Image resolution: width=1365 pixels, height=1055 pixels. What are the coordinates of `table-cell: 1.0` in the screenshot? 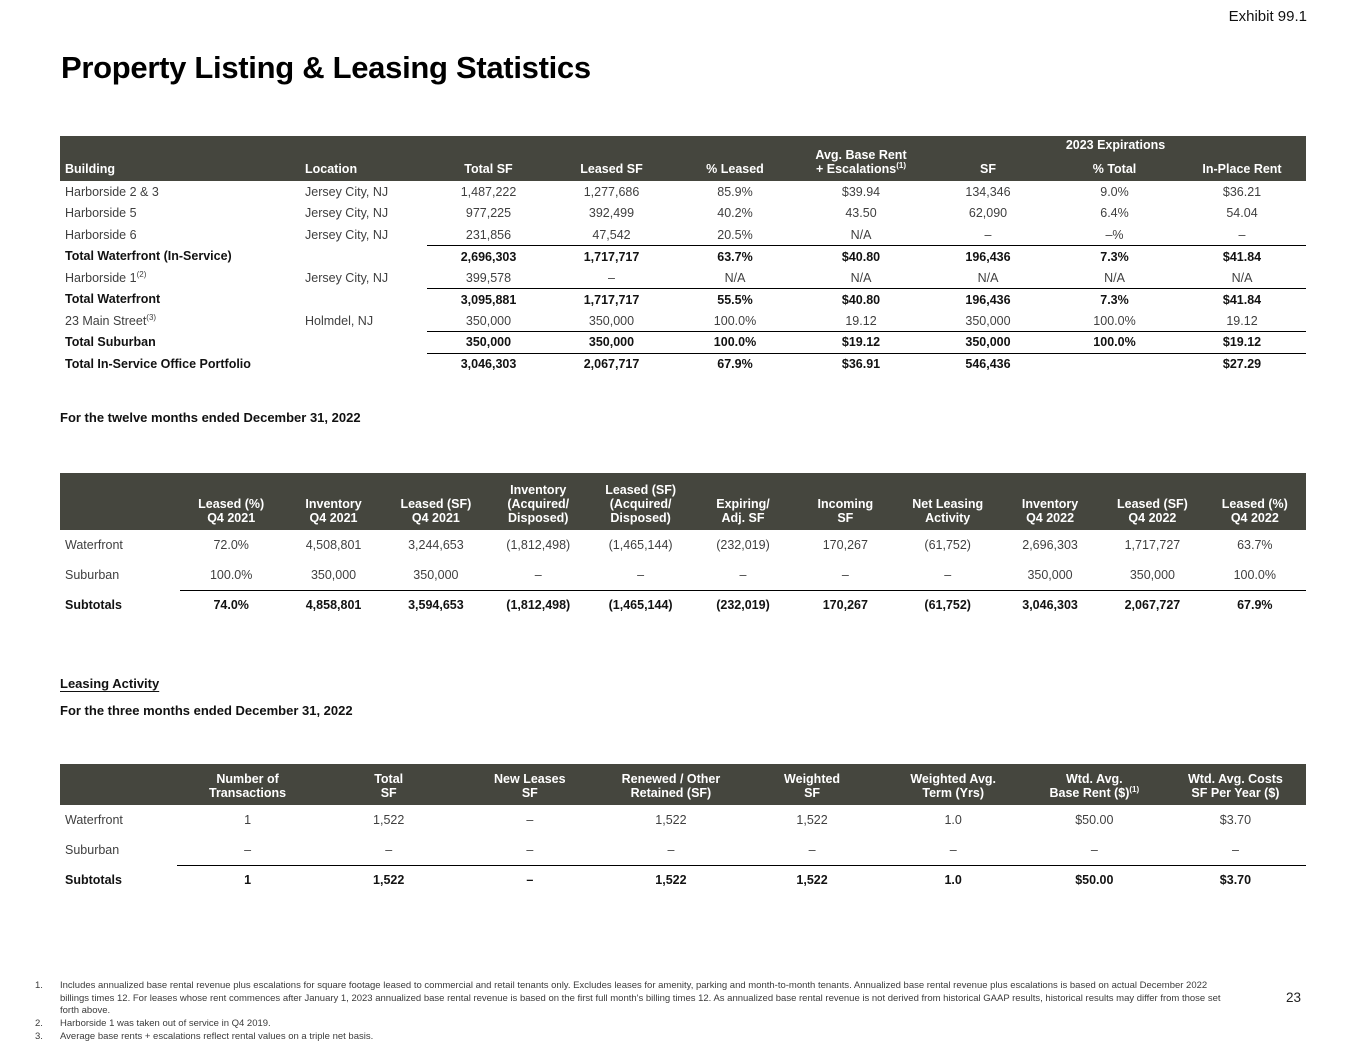 It's located at (953, 820).